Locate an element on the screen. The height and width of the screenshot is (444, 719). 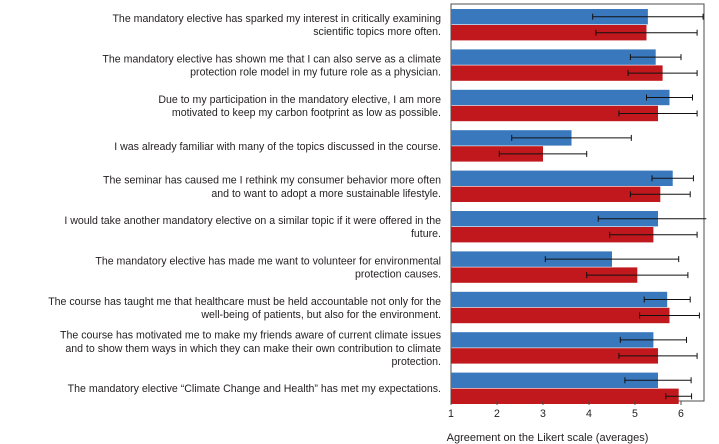
x-tick-label-5: 6 is located at coordinates (681, 414).